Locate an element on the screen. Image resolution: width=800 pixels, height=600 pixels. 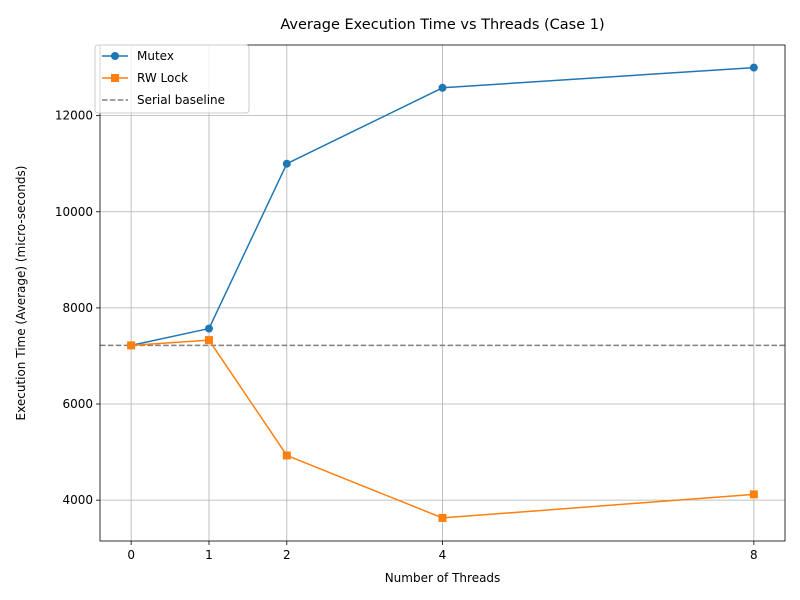
y-tick-label: 12000 is located at coordinates (74, 116).